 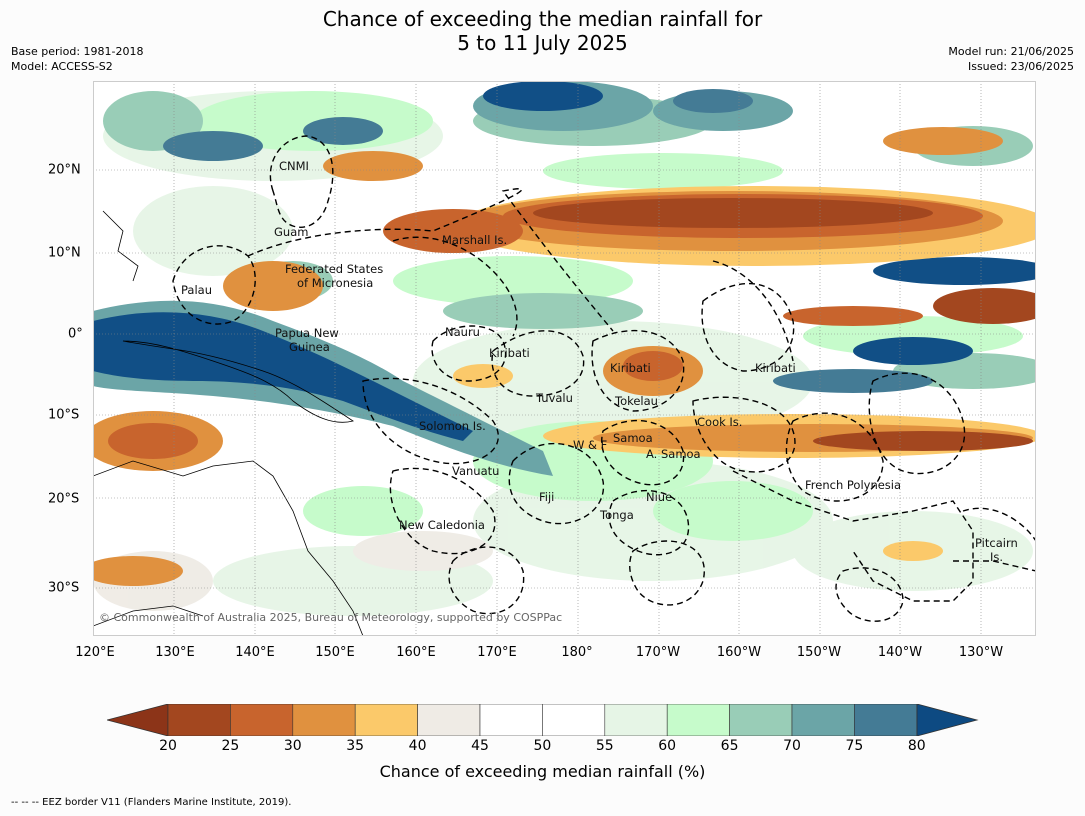 I want to click on colorbar, so click(x=543, y=720).